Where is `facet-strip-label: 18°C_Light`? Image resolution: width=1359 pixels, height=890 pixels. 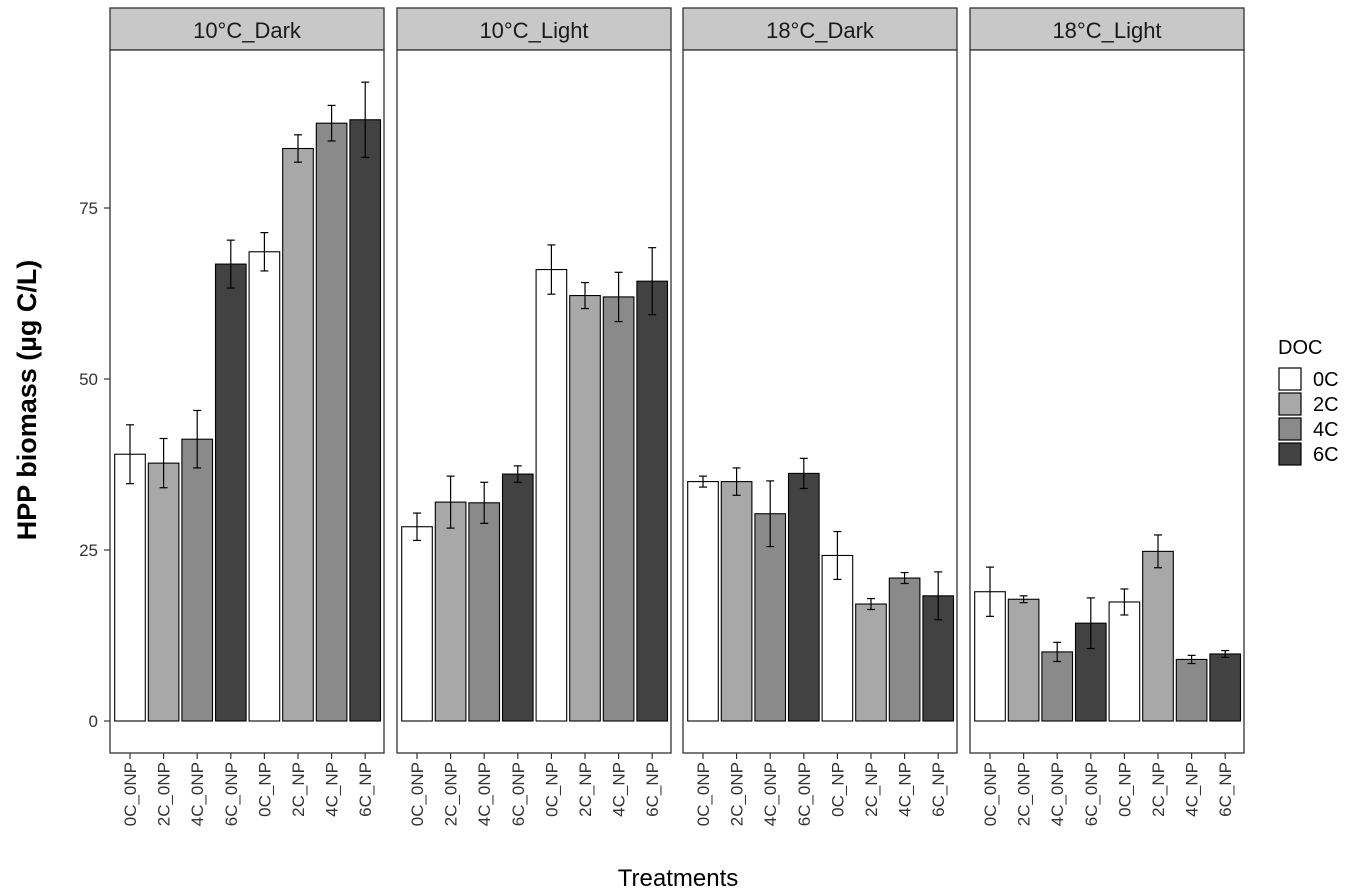 facet-strip-label: 18°C_Light is located at coordinates (1106, 30).